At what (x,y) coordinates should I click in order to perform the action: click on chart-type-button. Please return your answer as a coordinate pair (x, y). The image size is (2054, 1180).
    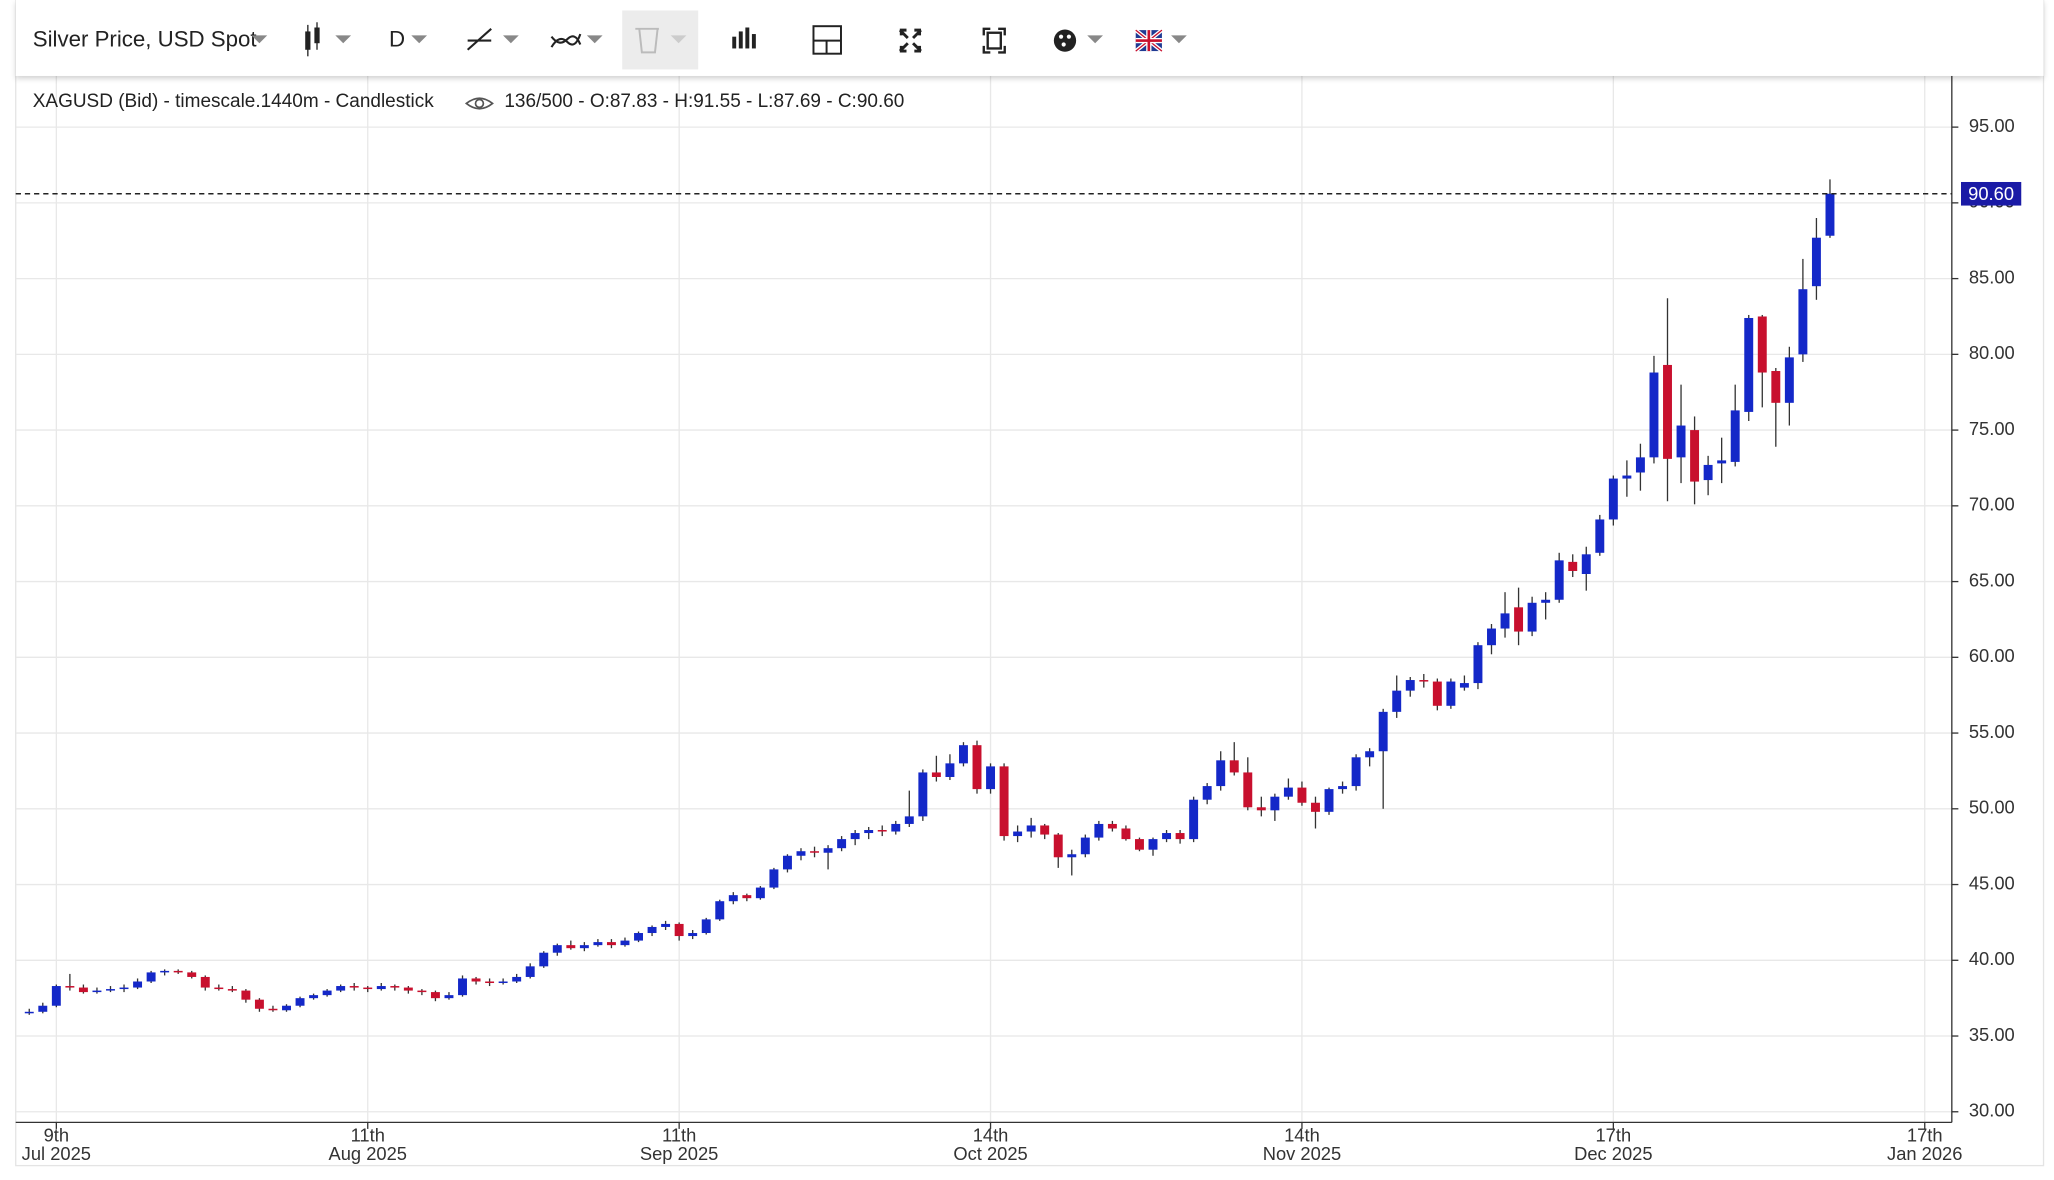
    Looking at the image, I should click on (328, 39).